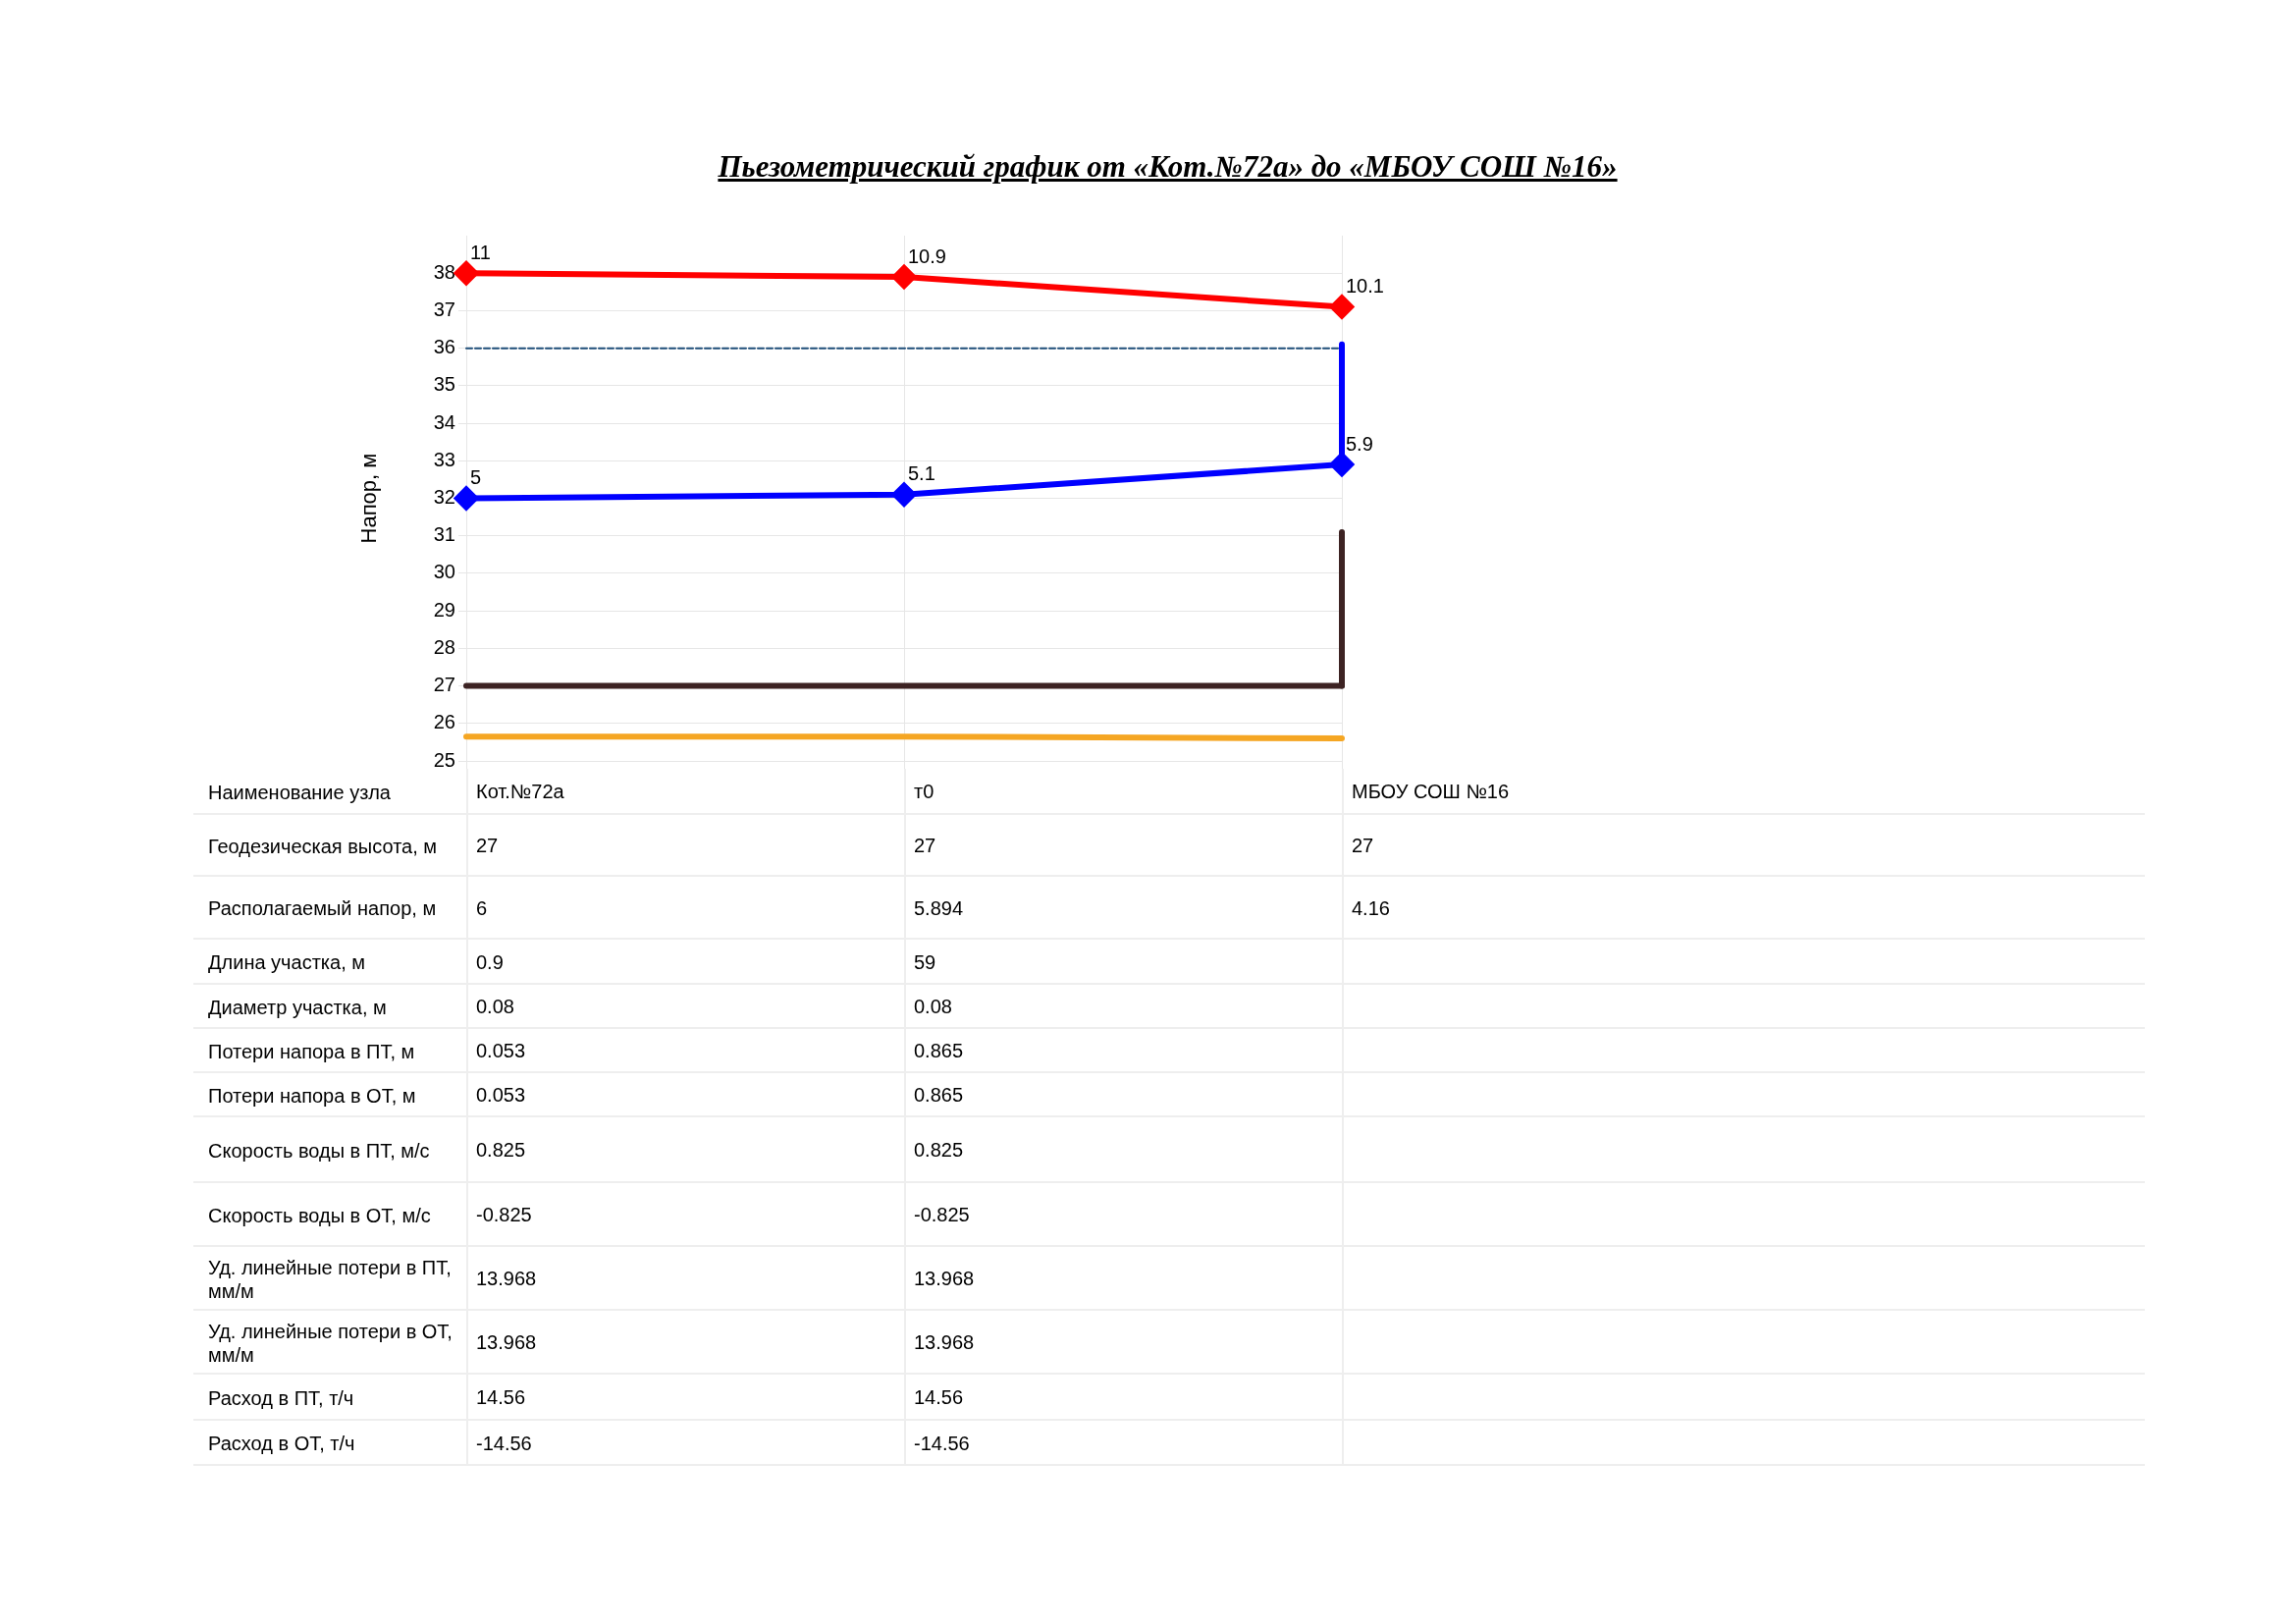  Describe the element at coordinates (924, 792) in the screenshot. I see `x-tick-label: т0` at that location.